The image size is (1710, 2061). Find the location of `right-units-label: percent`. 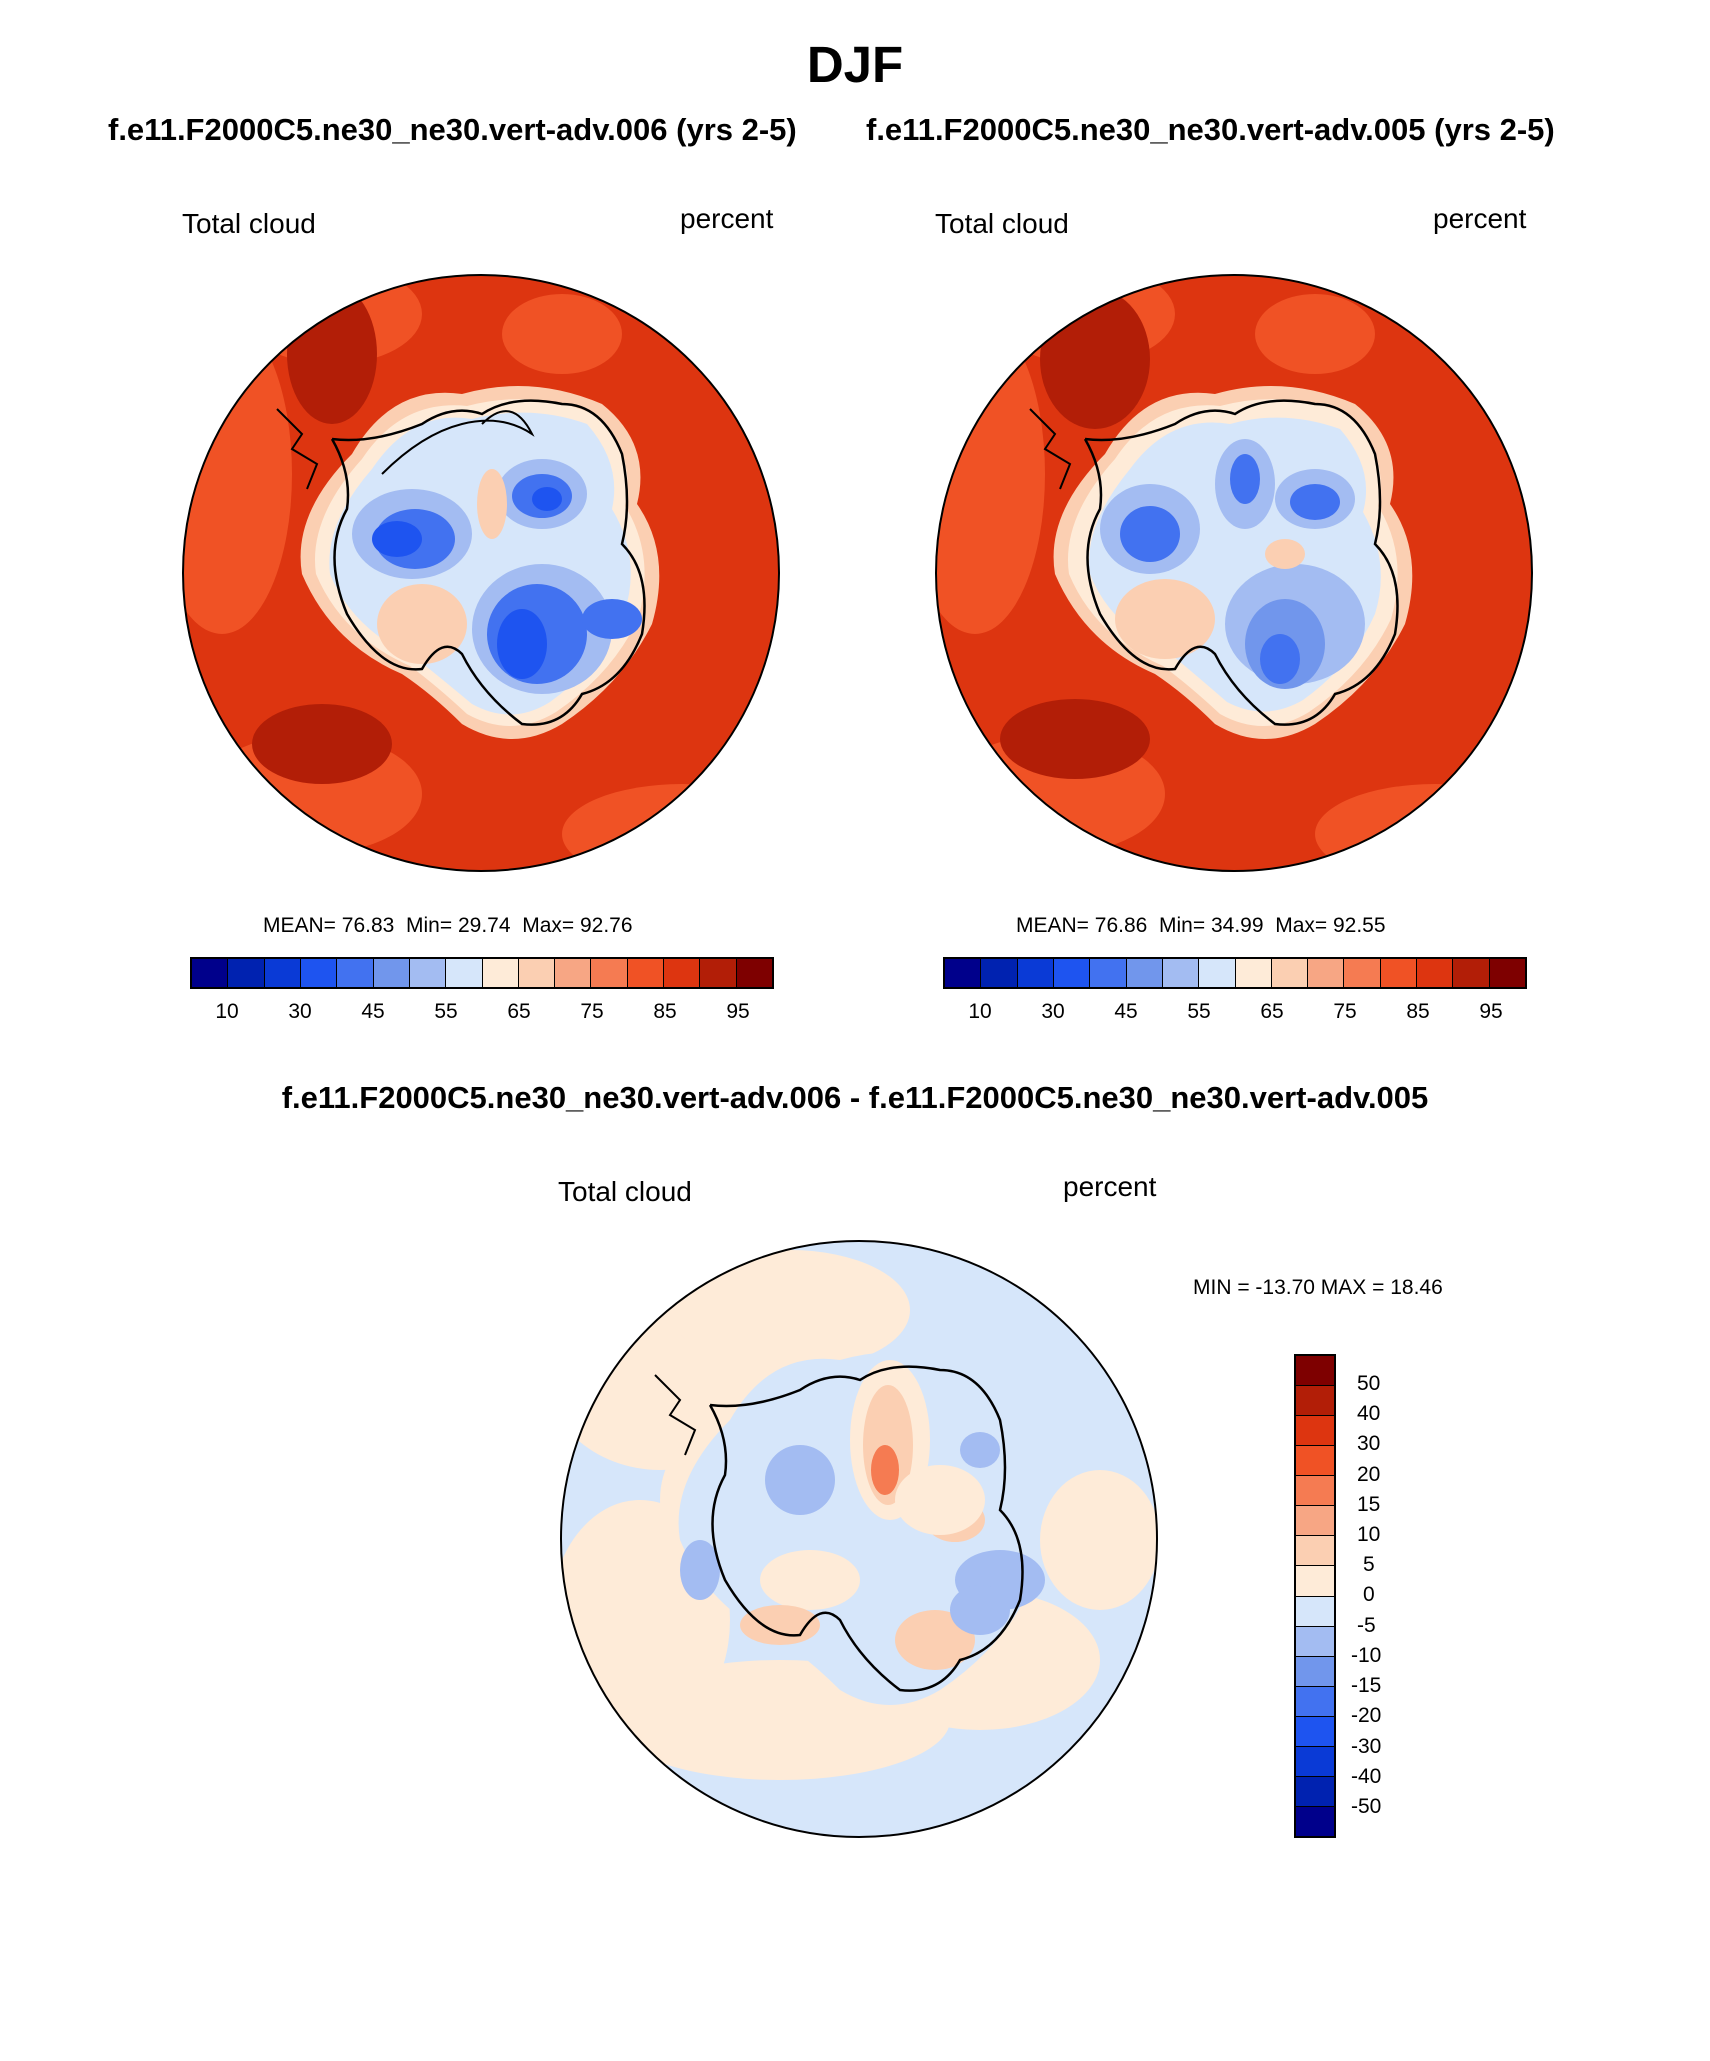

right-units-label: percent is located at coordinates (1480, 218).